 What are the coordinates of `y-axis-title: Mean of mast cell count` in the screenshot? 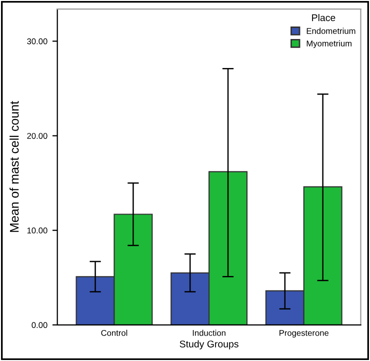 It's located at (14, 166).